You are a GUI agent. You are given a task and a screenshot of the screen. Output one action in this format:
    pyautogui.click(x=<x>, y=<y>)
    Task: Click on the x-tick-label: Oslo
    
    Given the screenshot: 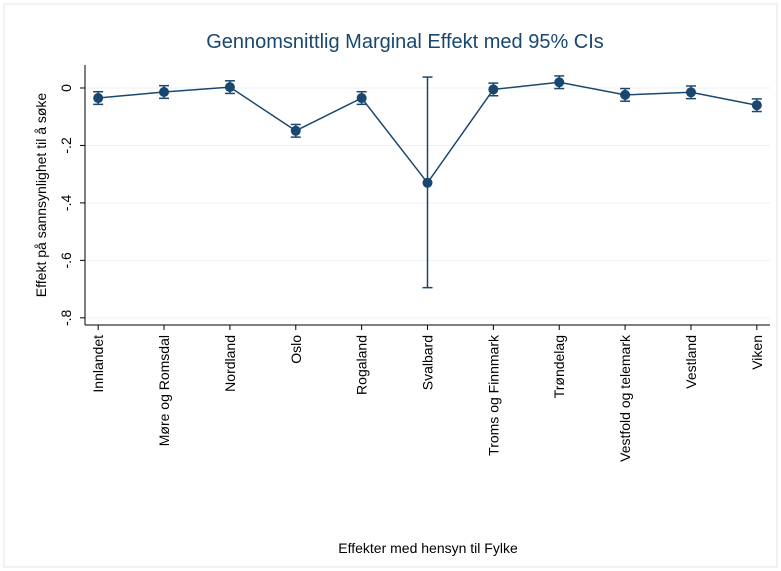 What is the action you would take?
    pyautogui.click(x=296, y=349)
    